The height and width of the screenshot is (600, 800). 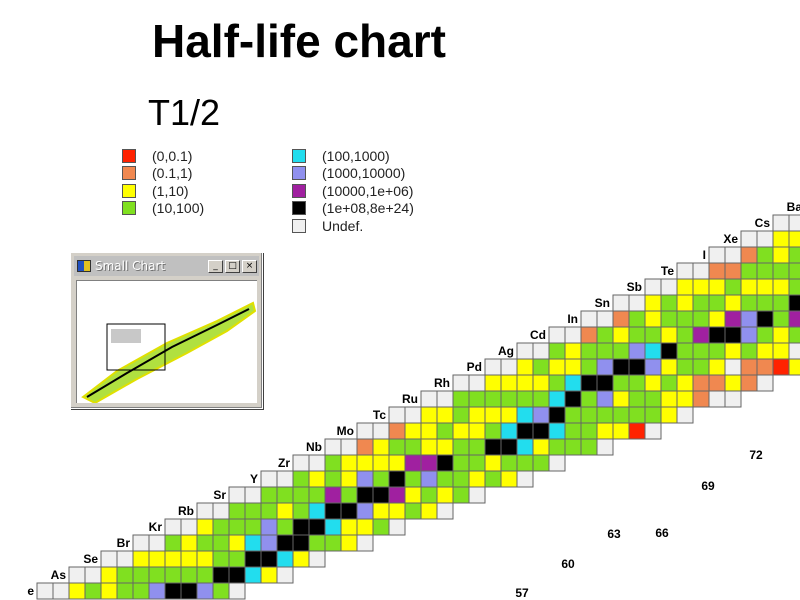 I want to click on element-label: In, so click(x=572, y=319).